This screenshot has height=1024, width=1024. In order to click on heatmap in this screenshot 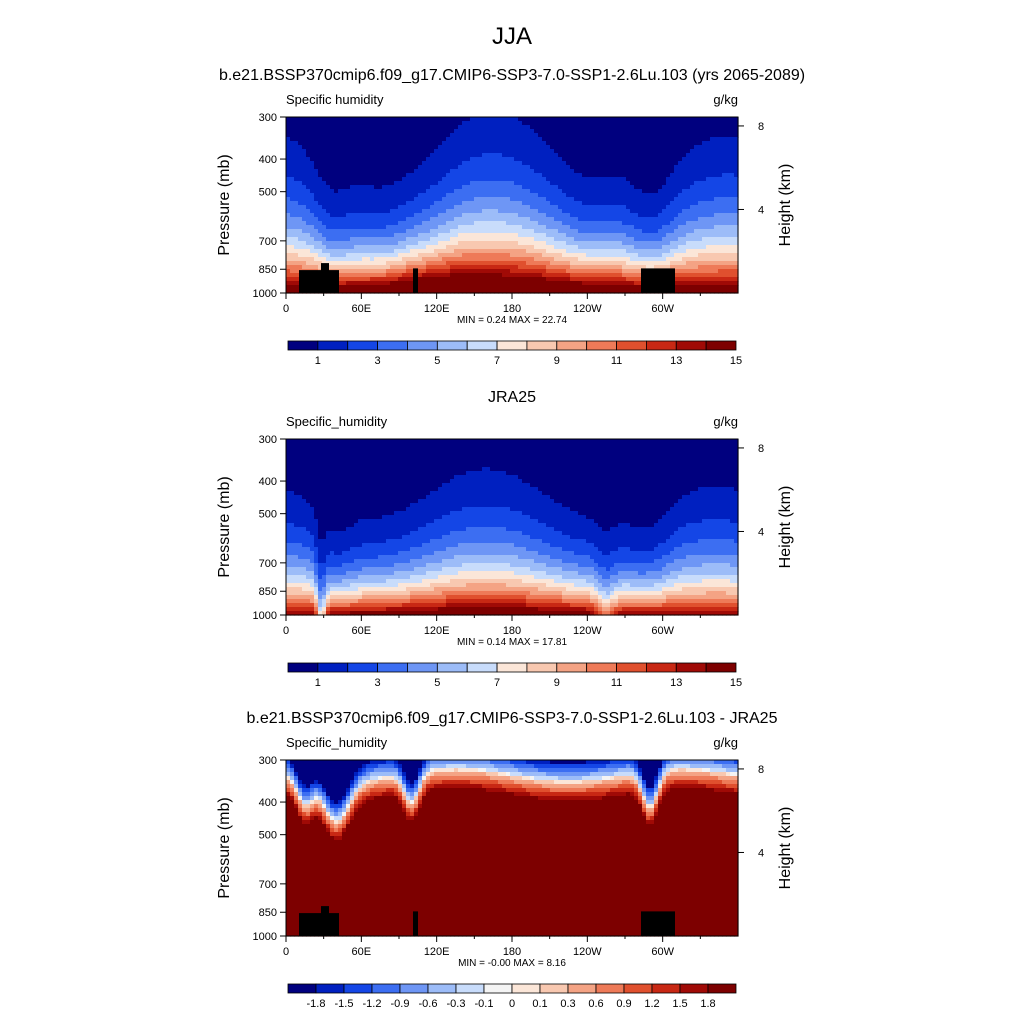, I will do `click(512, 205)`.